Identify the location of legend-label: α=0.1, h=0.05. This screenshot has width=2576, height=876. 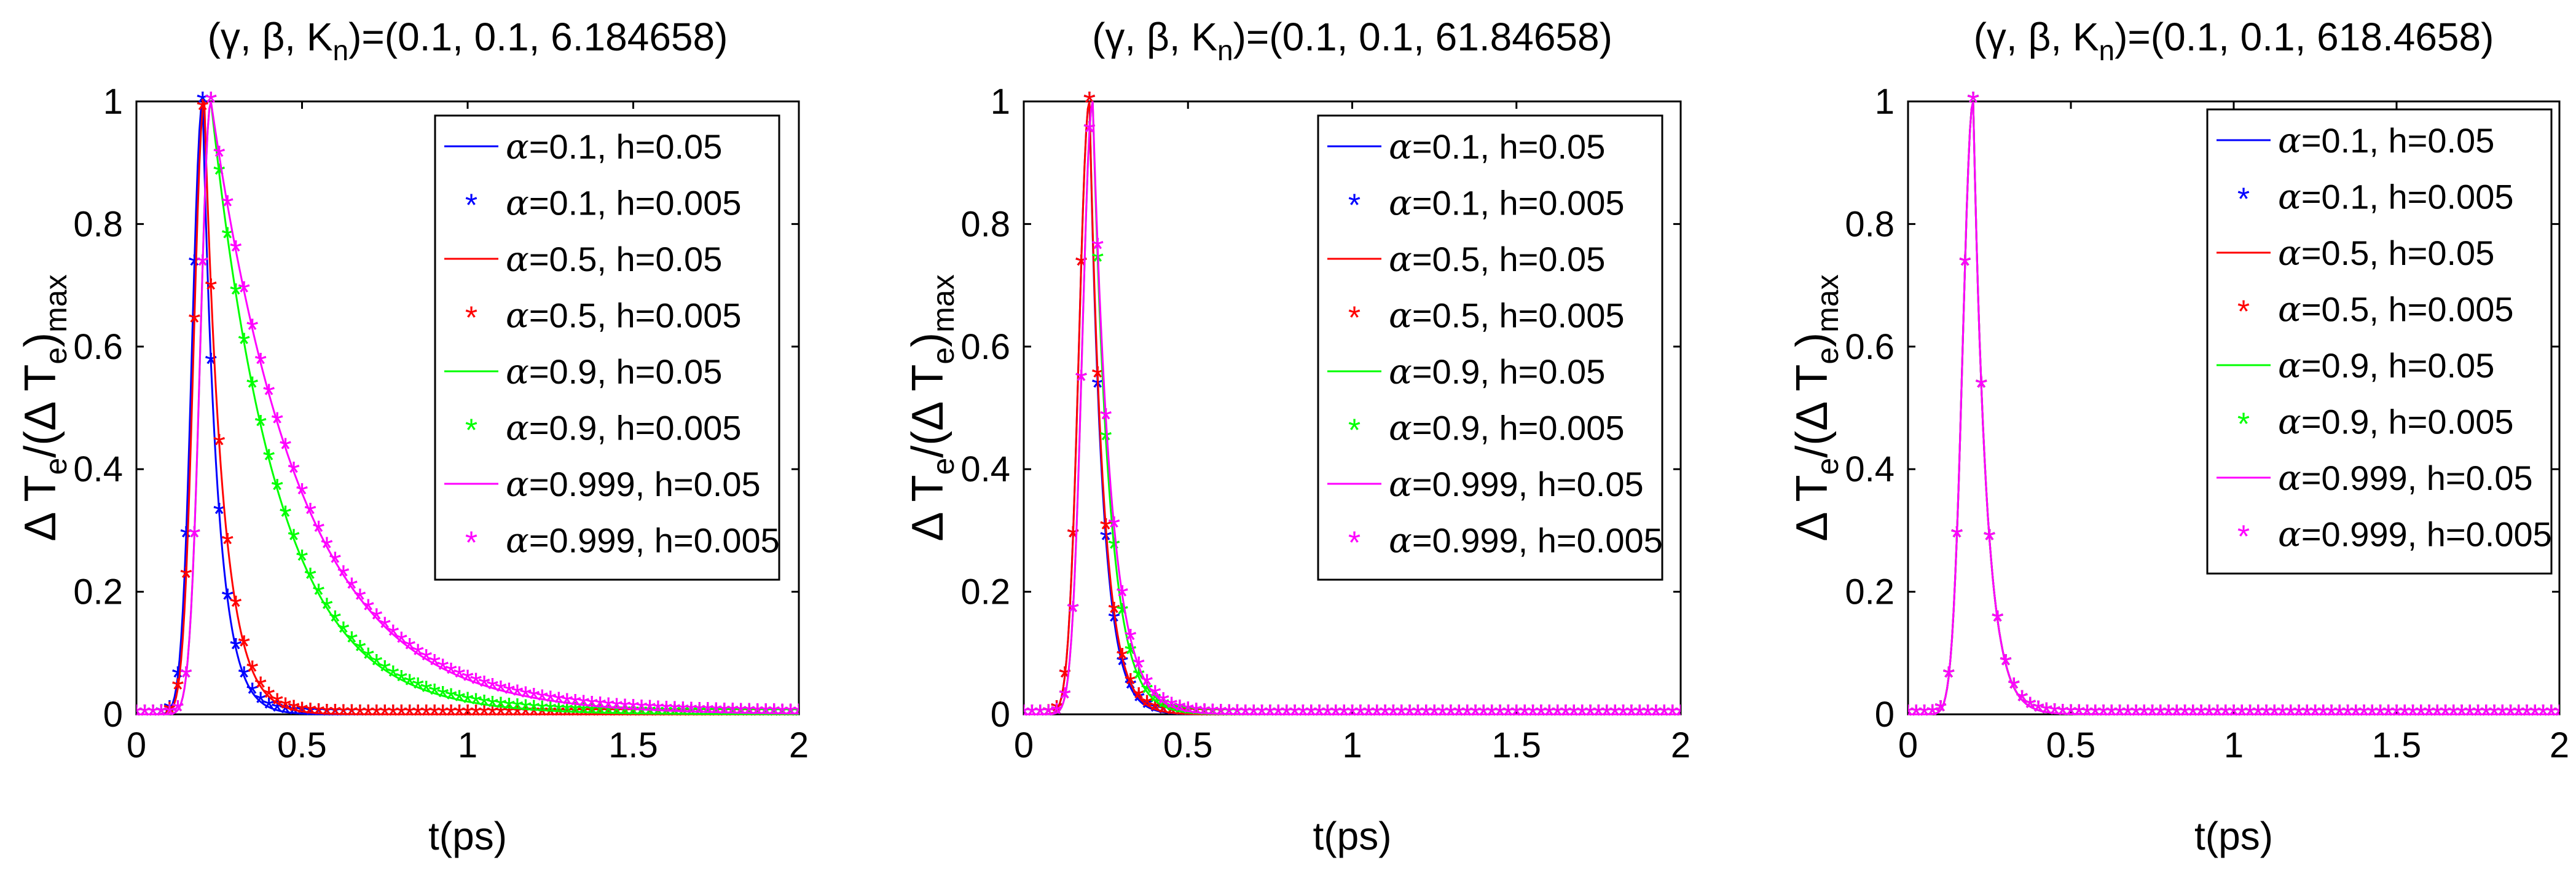
(2386, 141).